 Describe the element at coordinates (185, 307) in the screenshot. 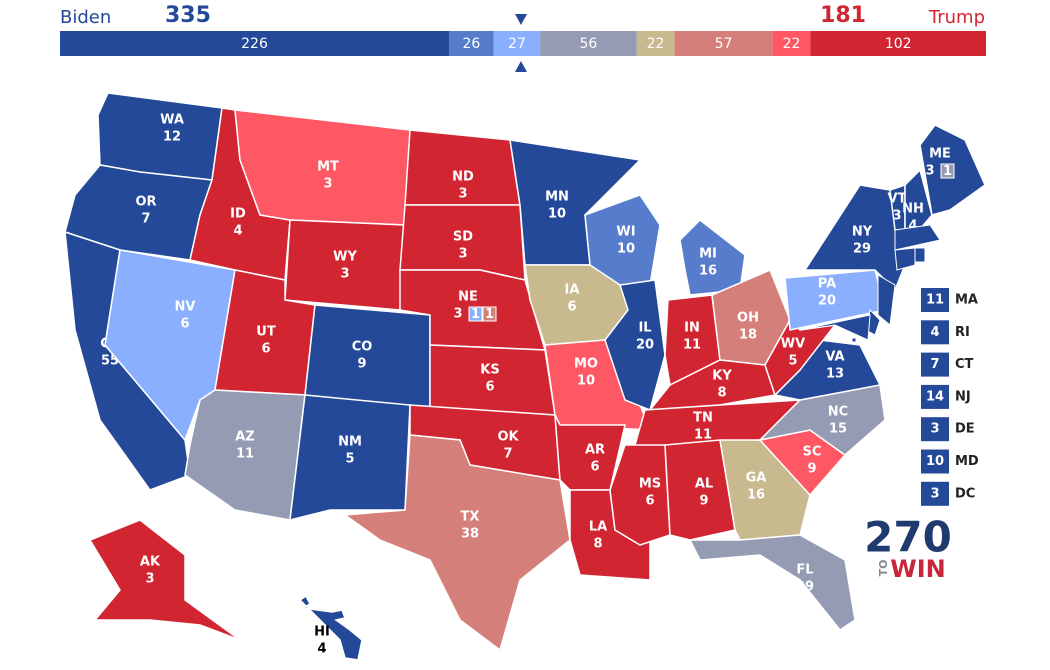

I see `state-abbr: NV` at that location.